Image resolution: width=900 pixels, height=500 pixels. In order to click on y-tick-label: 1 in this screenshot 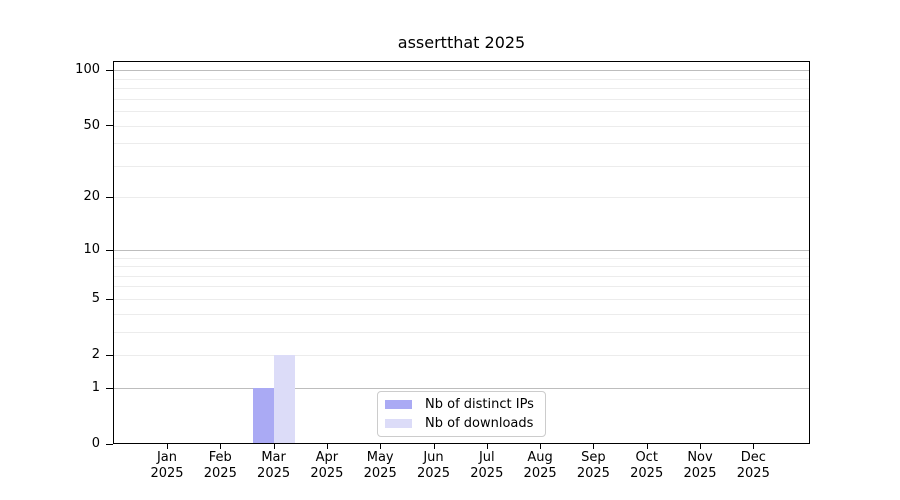, I will do `click(95, 387)`.